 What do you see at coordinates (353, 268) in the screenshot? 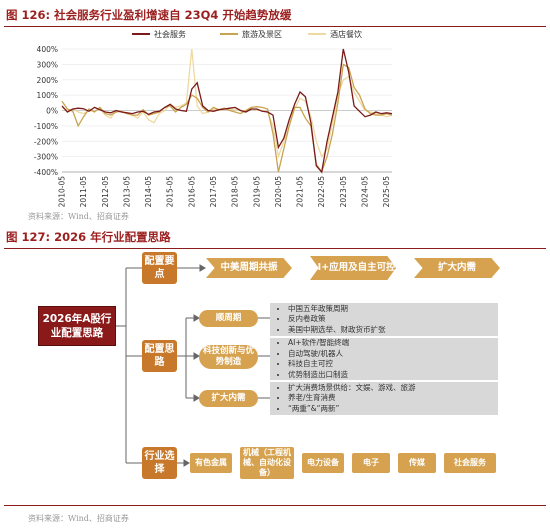
I see `key-point-2: AI+应用及自主可控` at bounding box center [353, 268].